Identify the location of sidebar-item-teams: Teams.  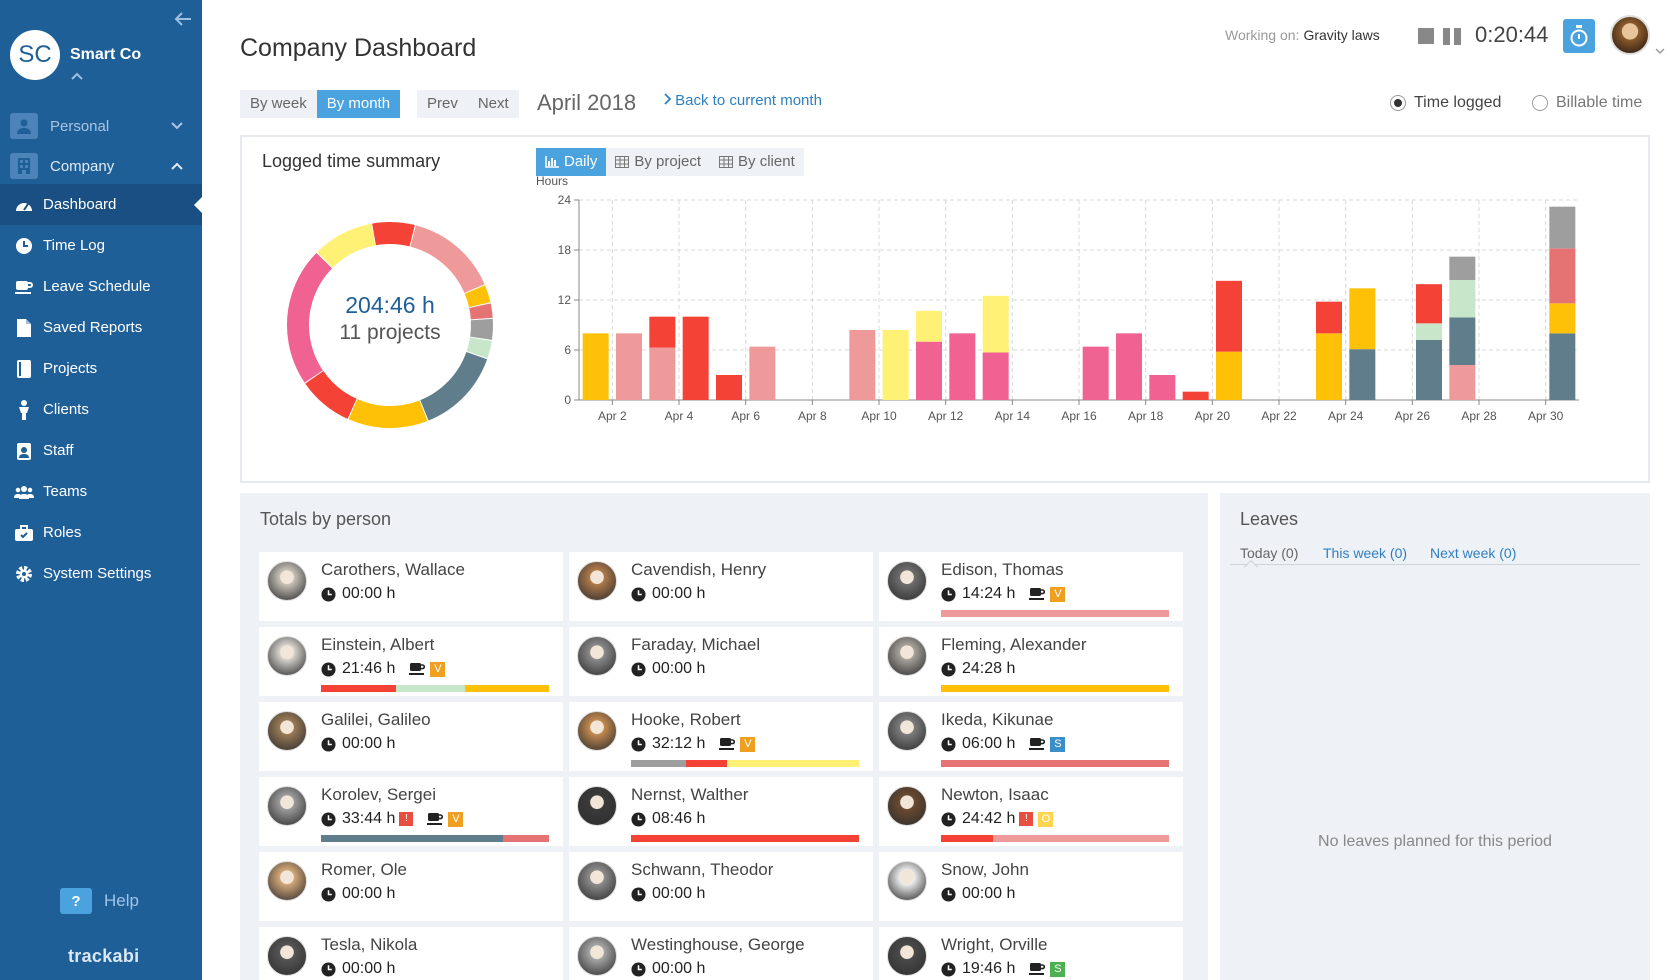
(101, 491).